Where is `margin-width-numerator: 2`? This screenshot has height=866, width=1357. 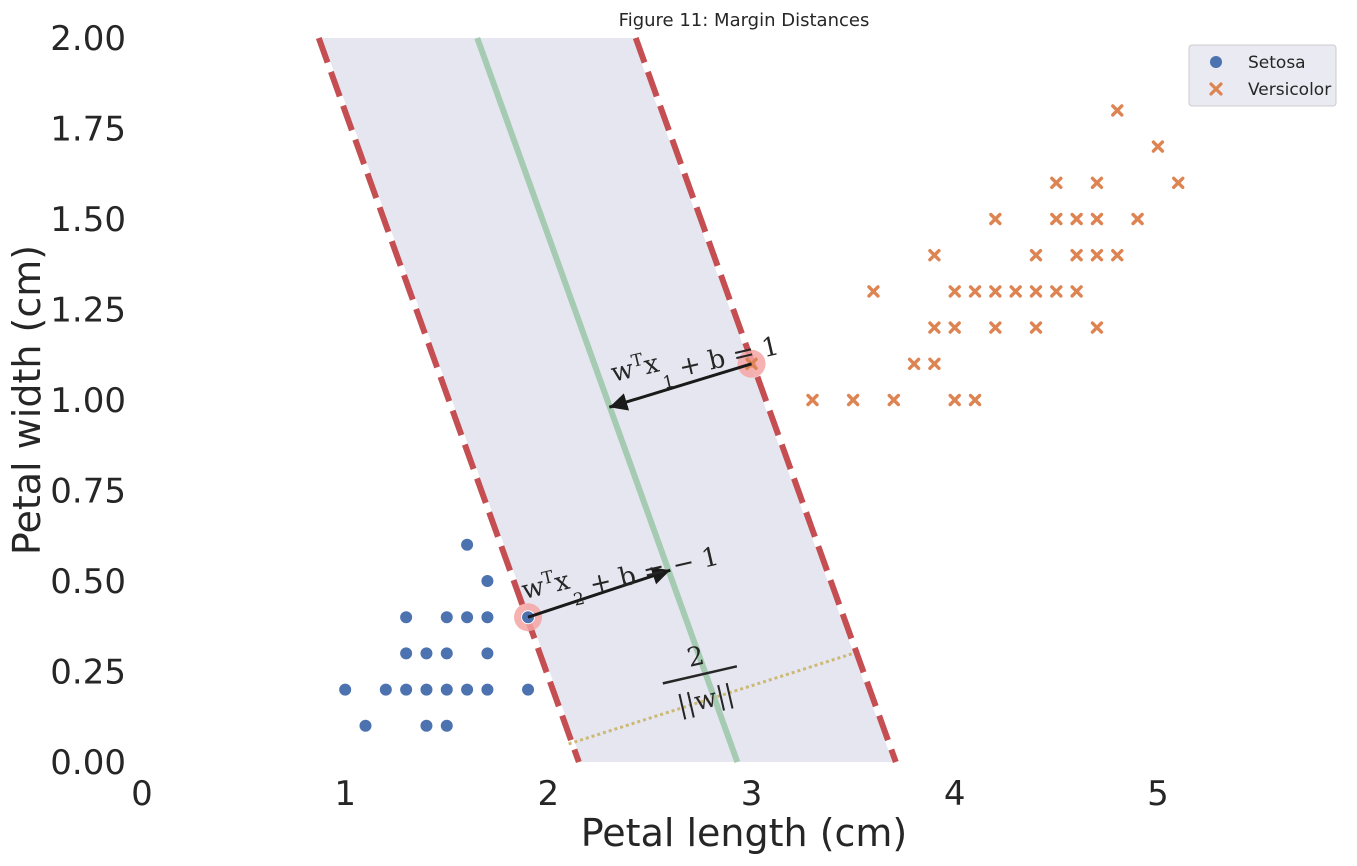
margin-width-numerator: 2 is located at coordinates (695, 657).